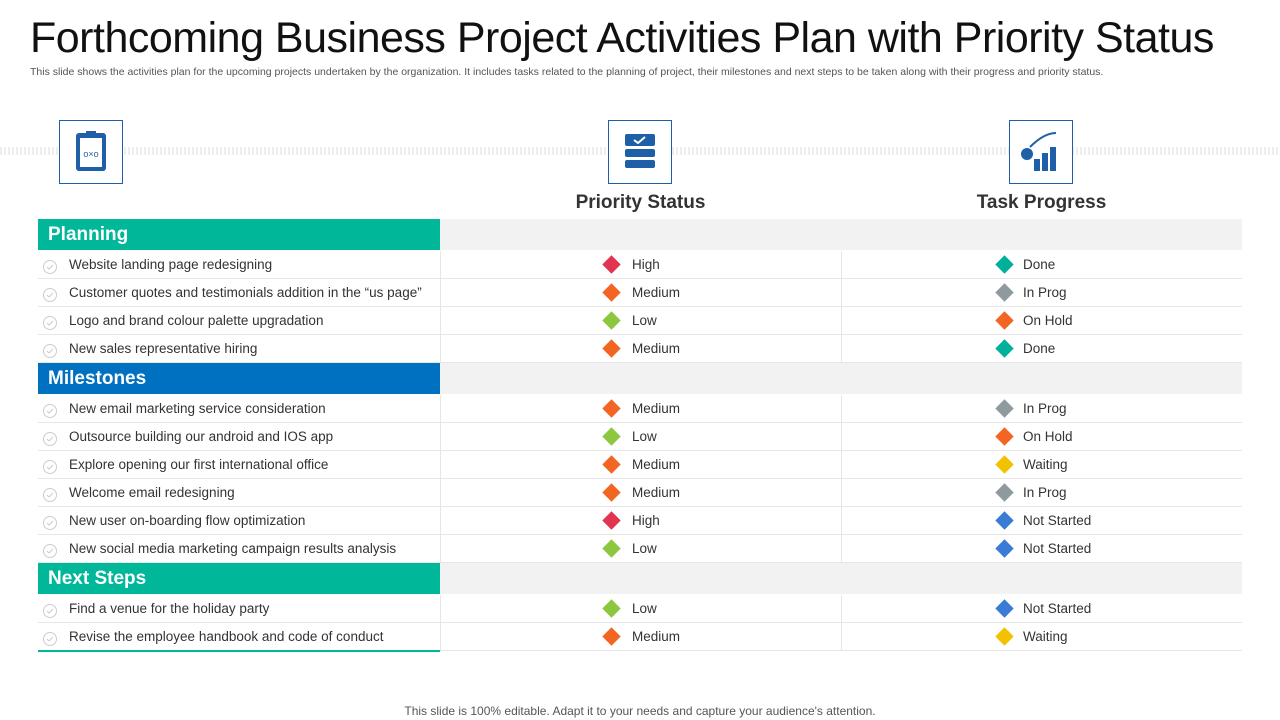 The image size is (1280, 720). Describe the element at coordinates (171, 264) in the screenshot. I see `task-label: Website landing page redesigning` at that location.